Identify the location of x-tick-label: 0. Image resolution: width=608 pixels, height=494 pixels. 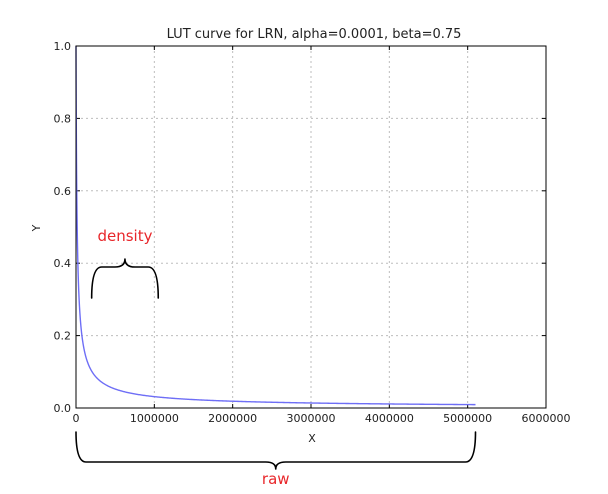
(76, 418).